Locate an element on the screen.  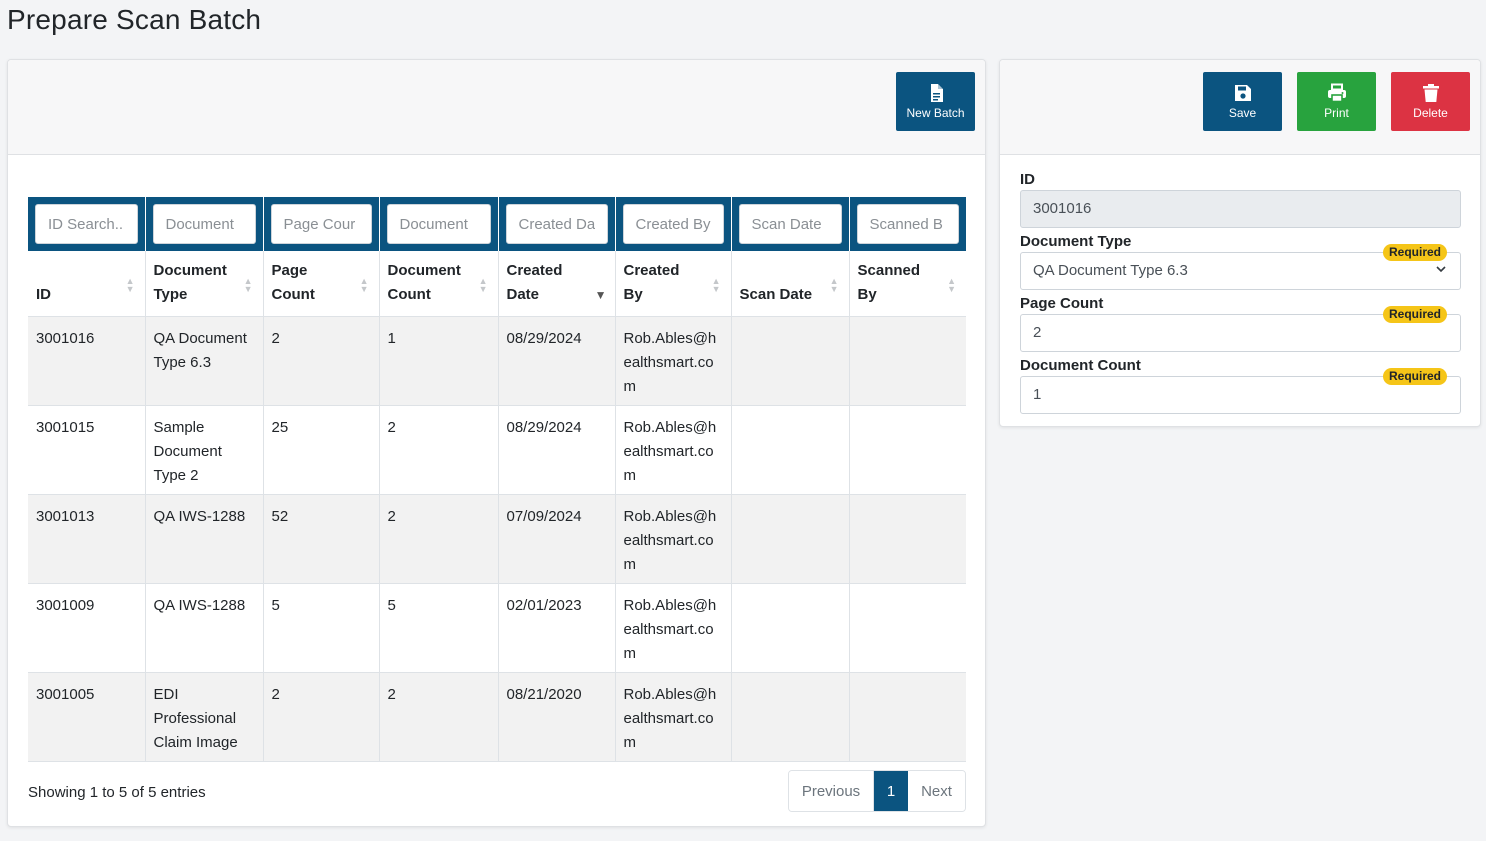
id-value: 3001016 is located at coordinates (1062, 208).